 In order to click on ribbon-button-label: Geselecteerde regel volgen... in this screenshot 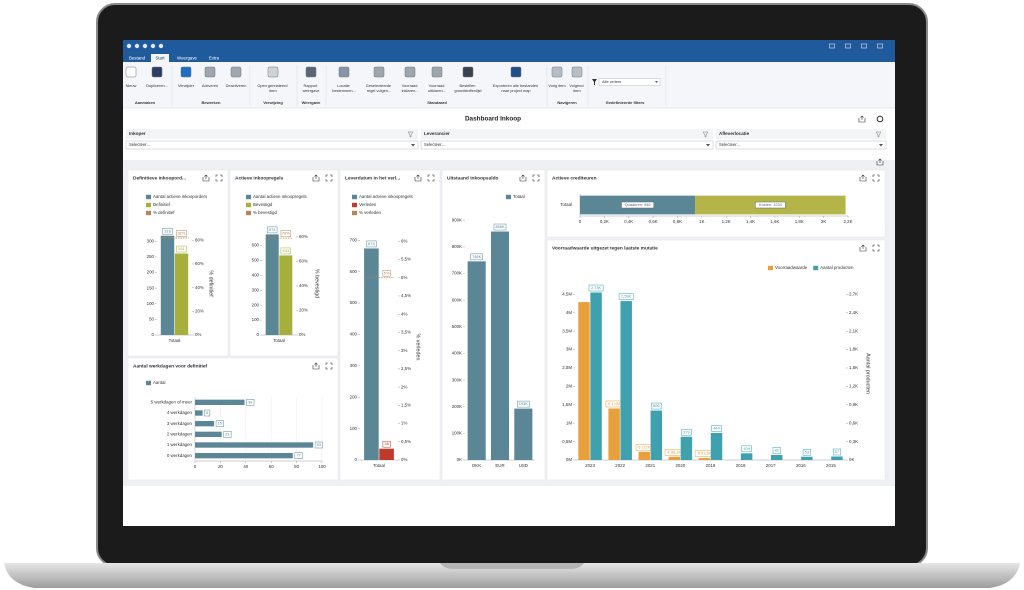, I will do `click(379, 88)`.